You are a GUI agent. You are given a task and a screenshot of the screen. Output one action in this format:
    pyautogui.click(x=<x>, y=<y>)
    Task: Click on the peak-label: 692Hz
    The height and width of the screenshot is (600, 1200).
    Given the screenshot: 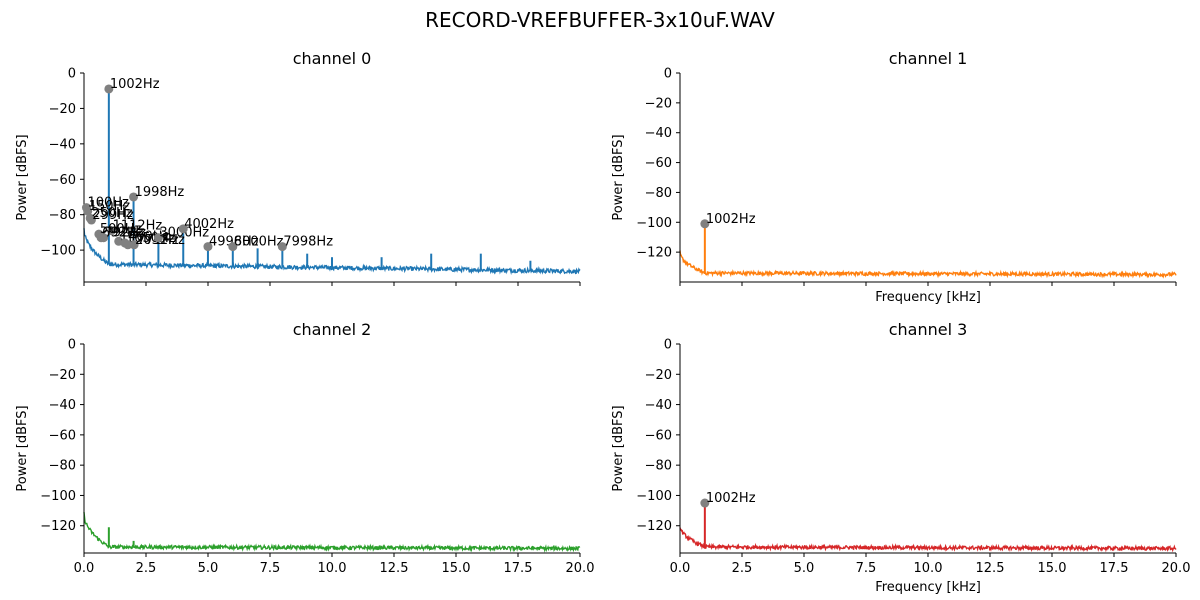 What is the action you would take?
    pyautogui.click(x=123, y=233)
    